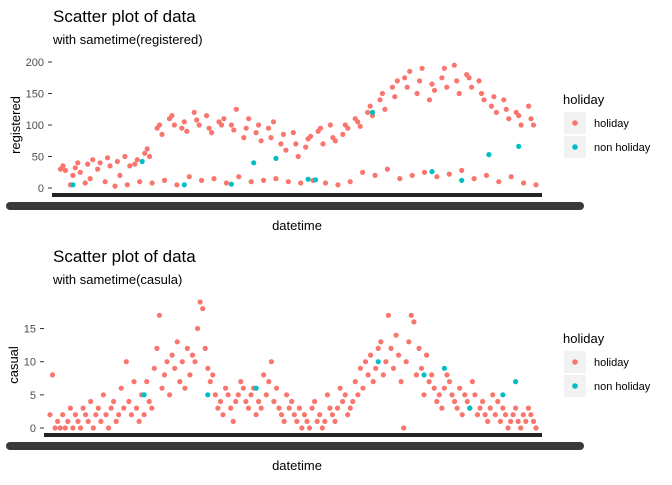 The height and width of the screenshot is (485, 672). What do you see at coordinates (35, 63) in the screenshot?
I see `y-tick-label: 200` at bounding box center [35, 63].